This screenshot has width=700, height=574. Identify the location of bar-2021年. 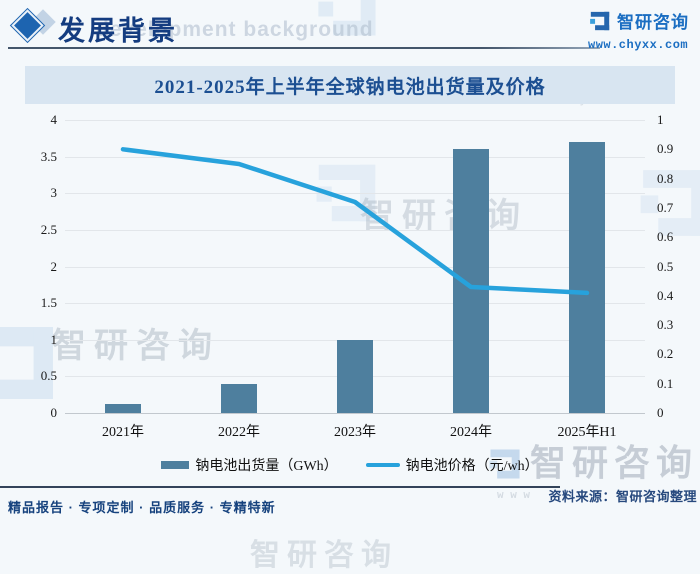
(123, 408).